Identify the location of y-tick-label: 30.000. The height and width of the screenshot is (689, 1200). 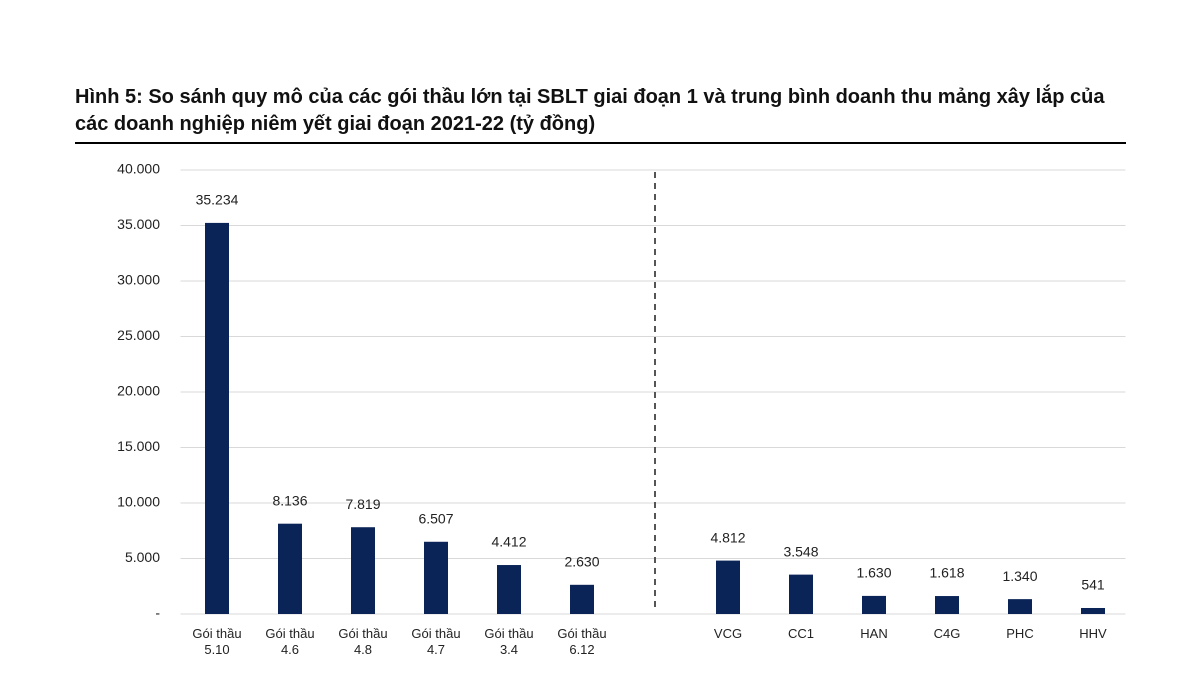
(138, 280).